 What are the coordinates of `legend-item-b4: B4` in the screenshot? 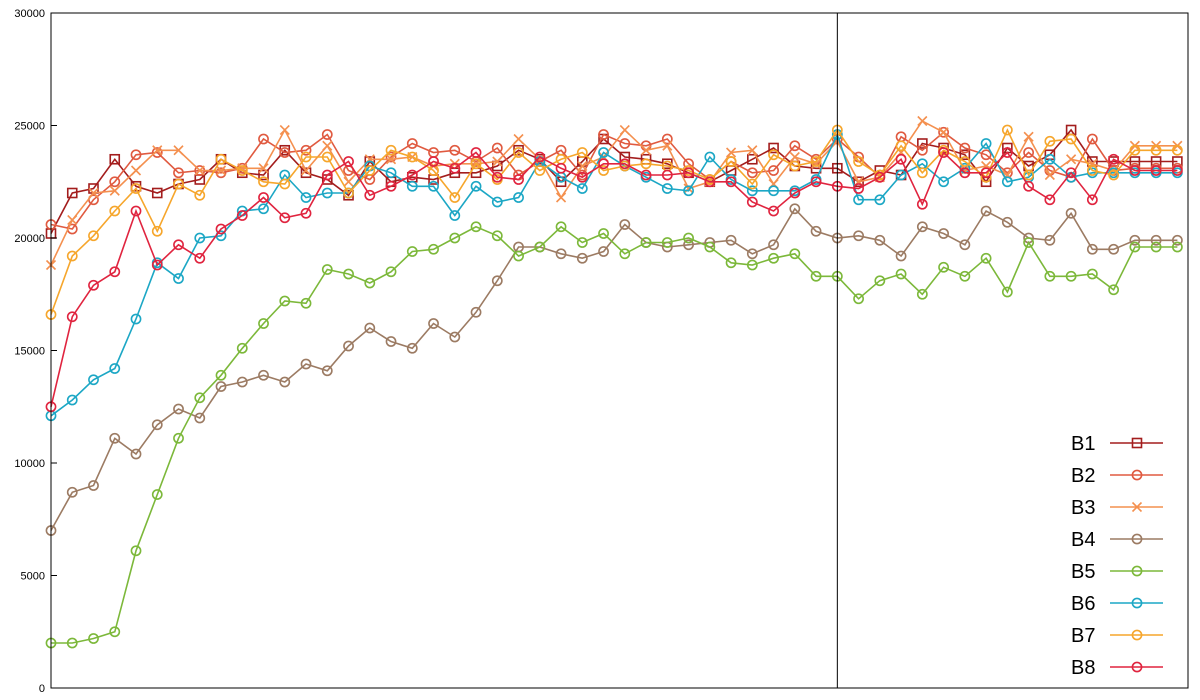 It's located at (1117, 540).